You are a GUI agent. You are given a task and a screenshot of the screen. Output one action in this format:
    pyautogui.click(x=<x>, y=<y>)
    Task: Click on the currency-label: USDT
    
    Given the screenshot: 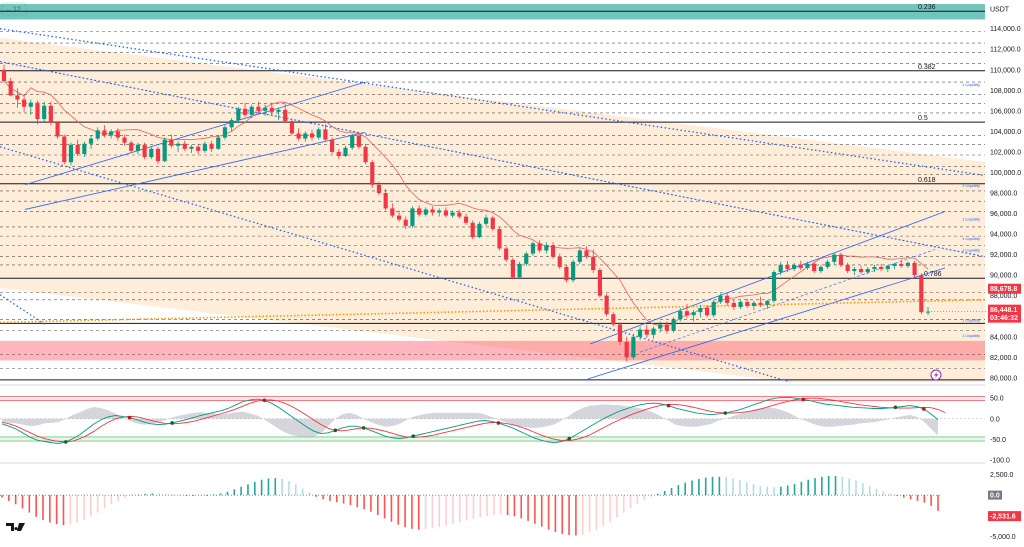 What is the action you would take?
    pyautogui.click(x=1000, y=10)
    